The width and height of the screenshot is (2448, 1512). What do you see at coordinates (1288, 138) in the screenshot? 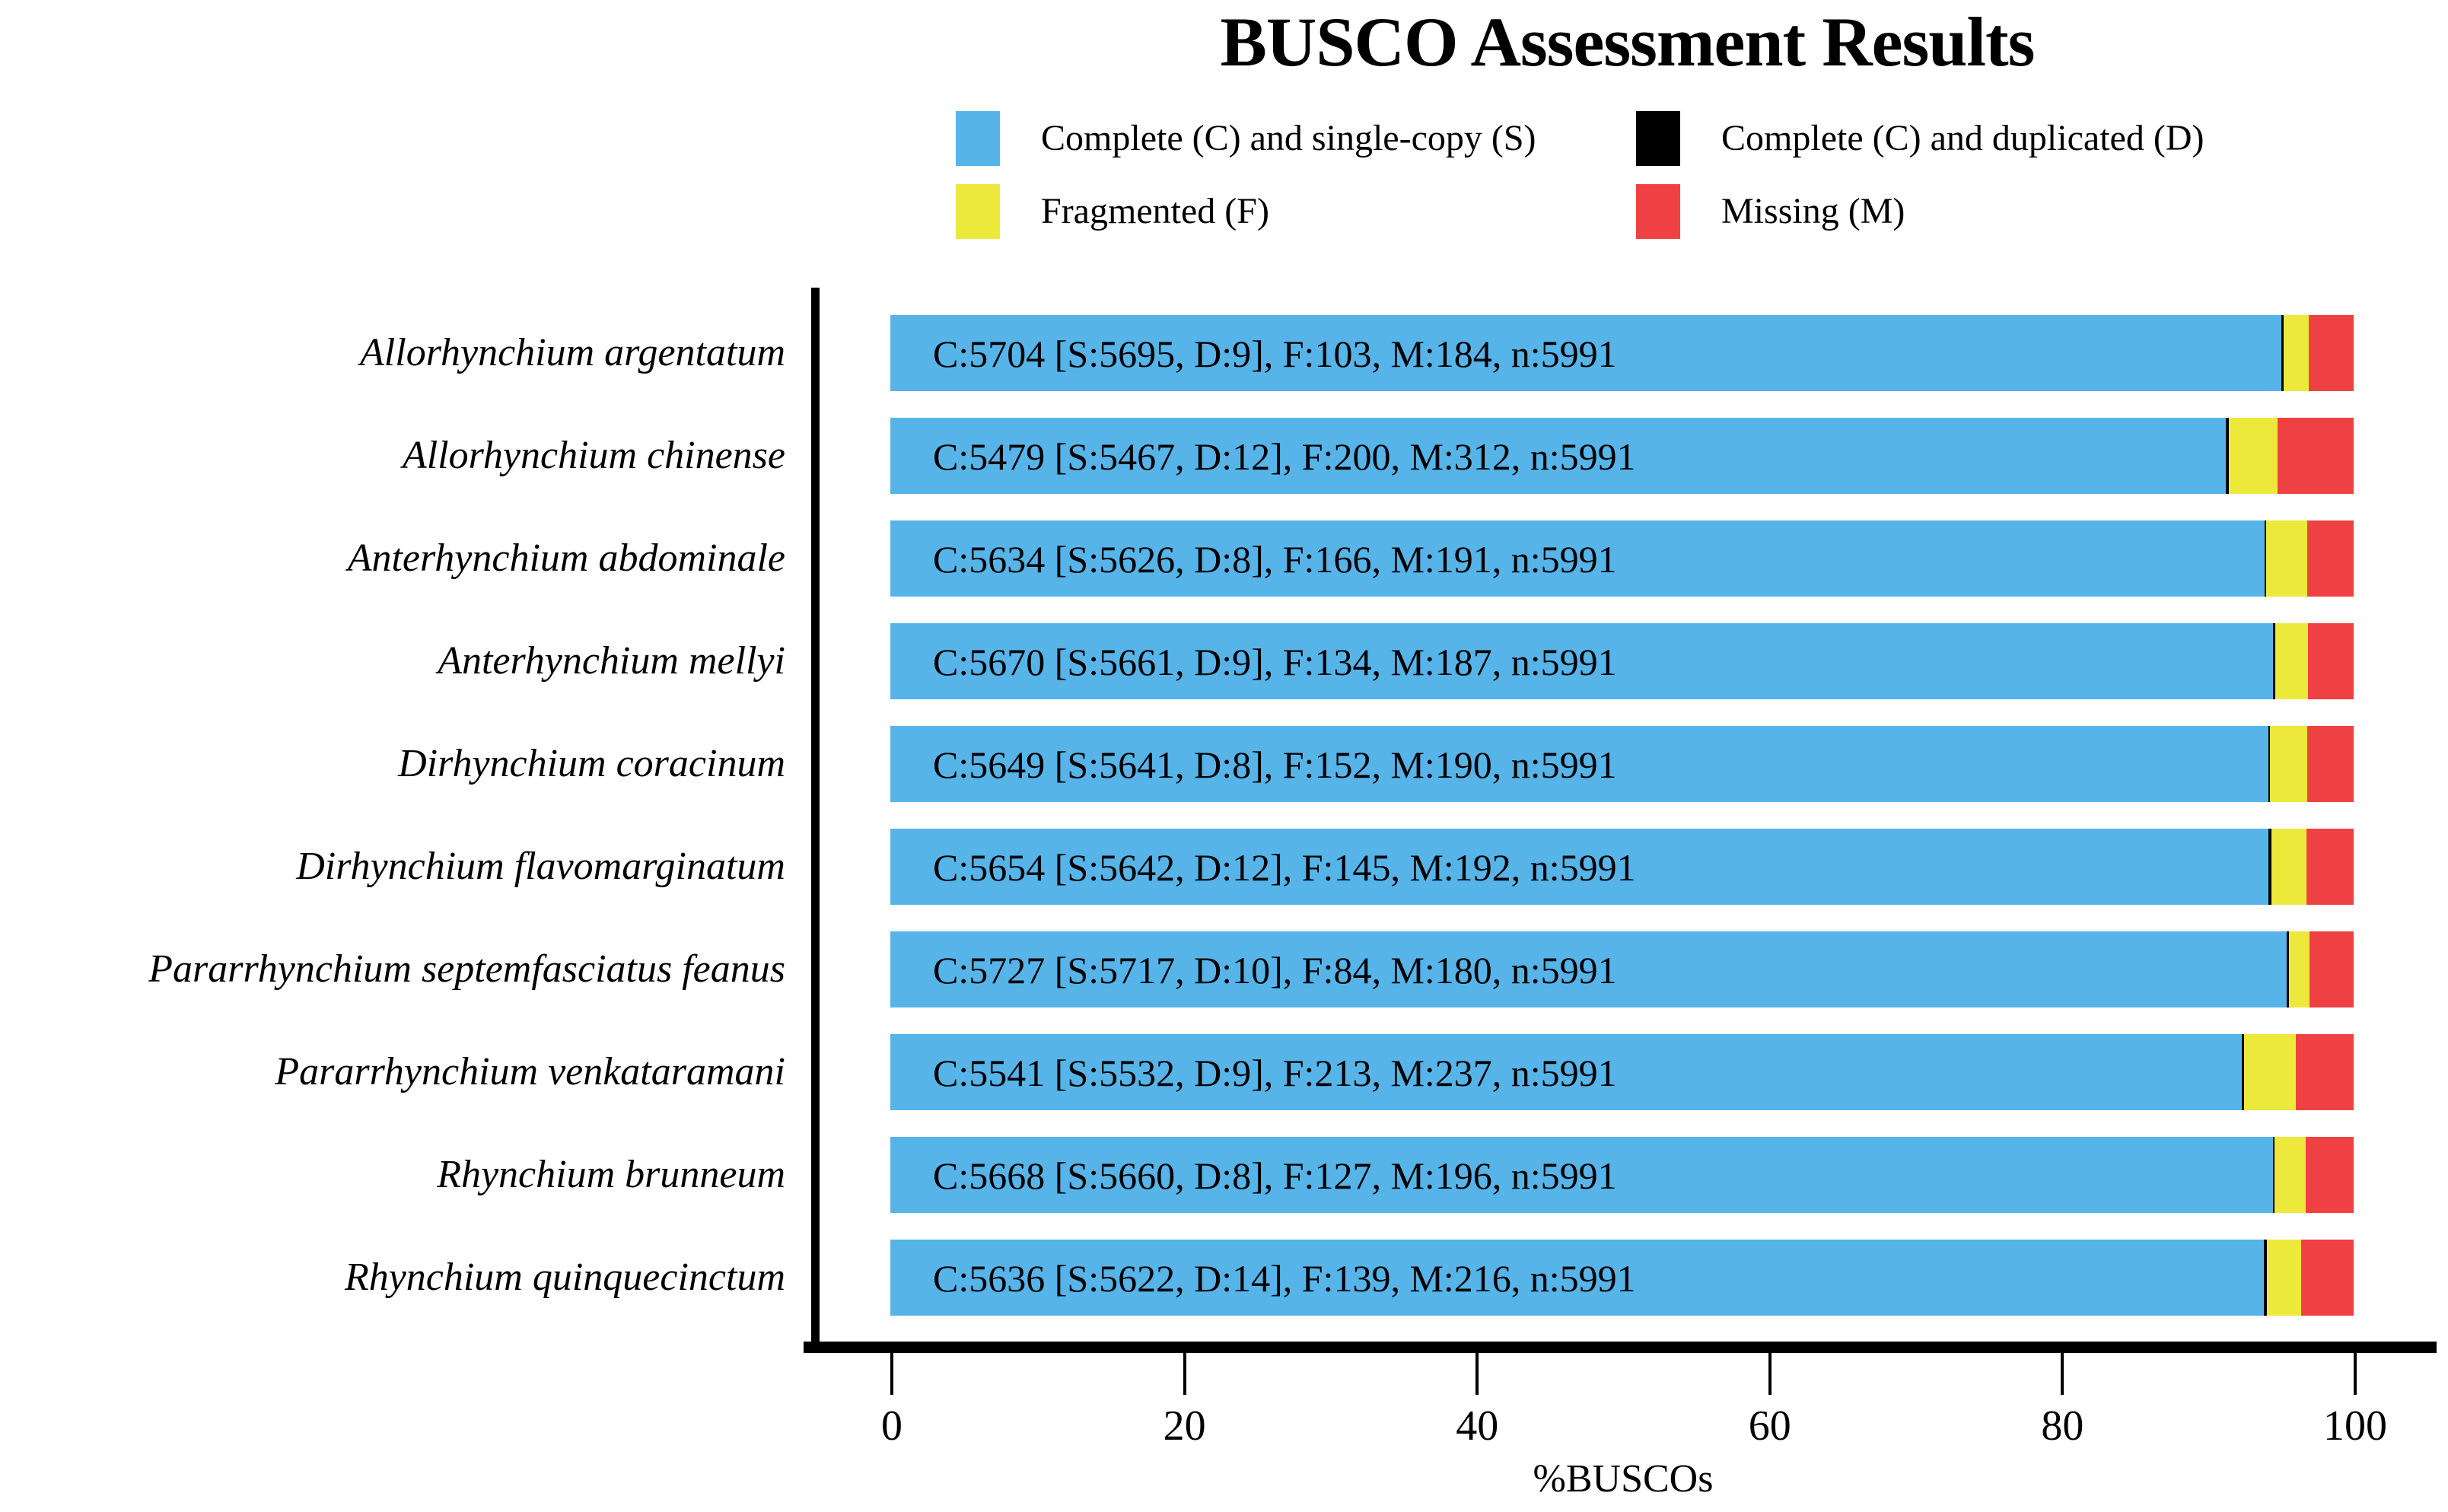
I see `legend-label: Complete (C) and single-copy (S)` at bounding box center [1288, 138].